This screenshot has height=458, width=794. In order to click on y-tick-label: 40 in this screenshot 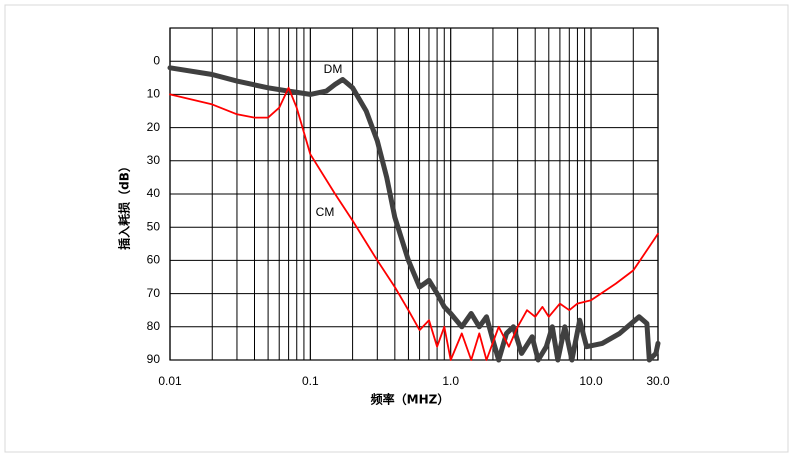, I will do `click(154, 193)`.